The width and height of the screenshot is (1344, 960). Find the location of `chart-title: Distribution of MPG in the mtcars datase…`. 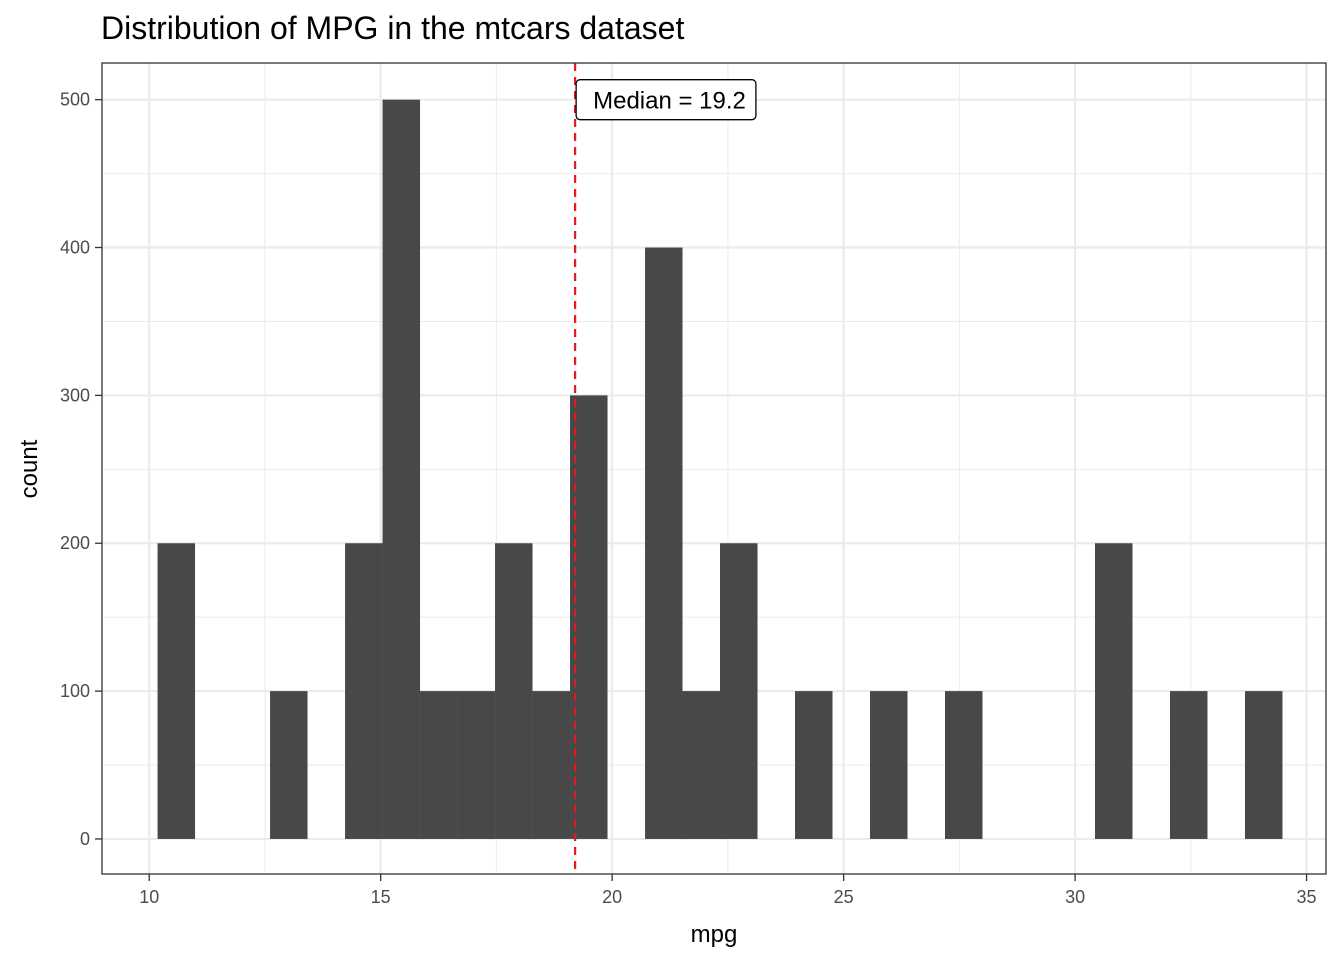

chart-title: Distribution of MPG in the mtcars datase… is located at coordinates (392, 28).